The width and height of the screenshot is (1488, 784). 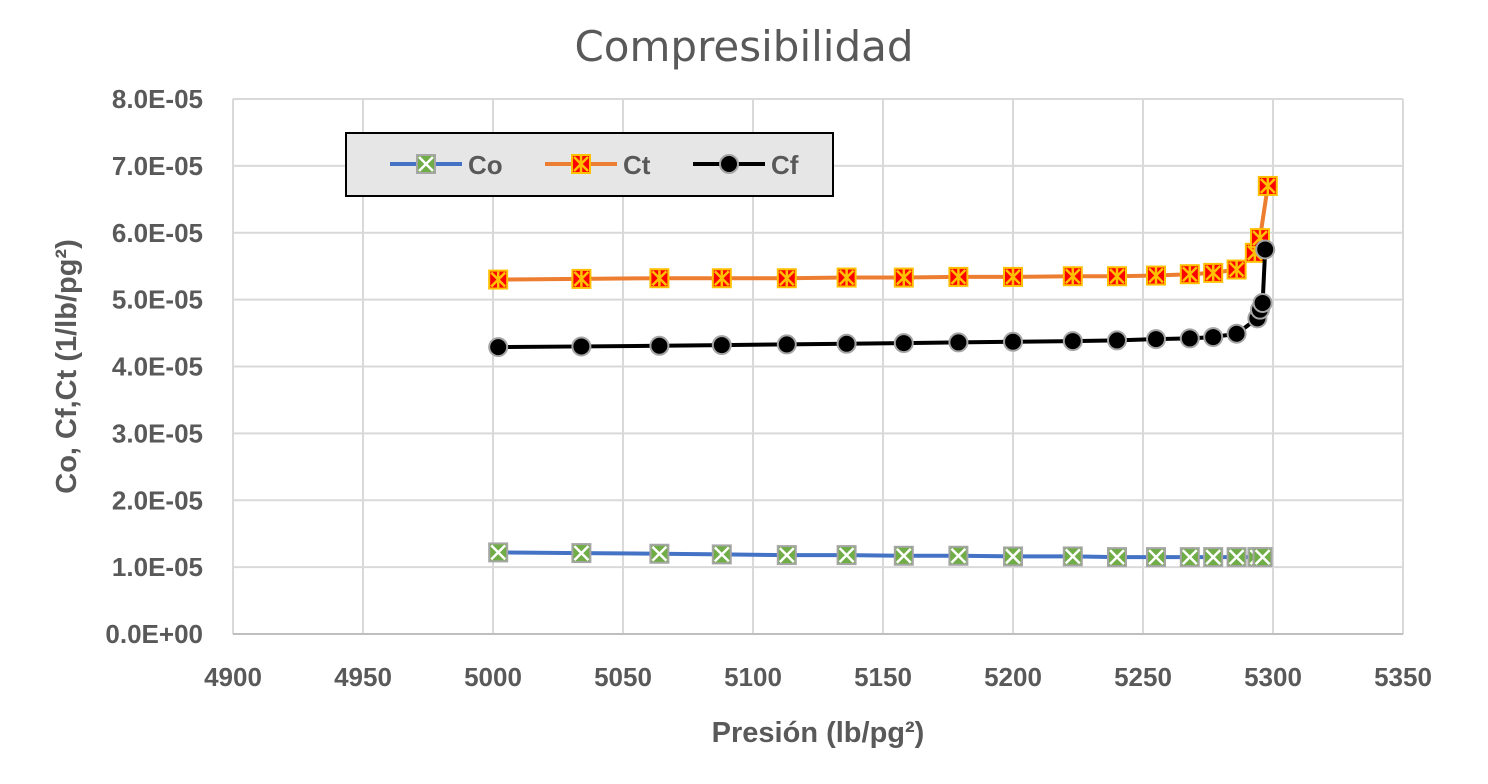 What do you see at coordinates (233, 677) in the screenshot?
I see `x-tick-label: 4900` at bounding box center [233, 677].